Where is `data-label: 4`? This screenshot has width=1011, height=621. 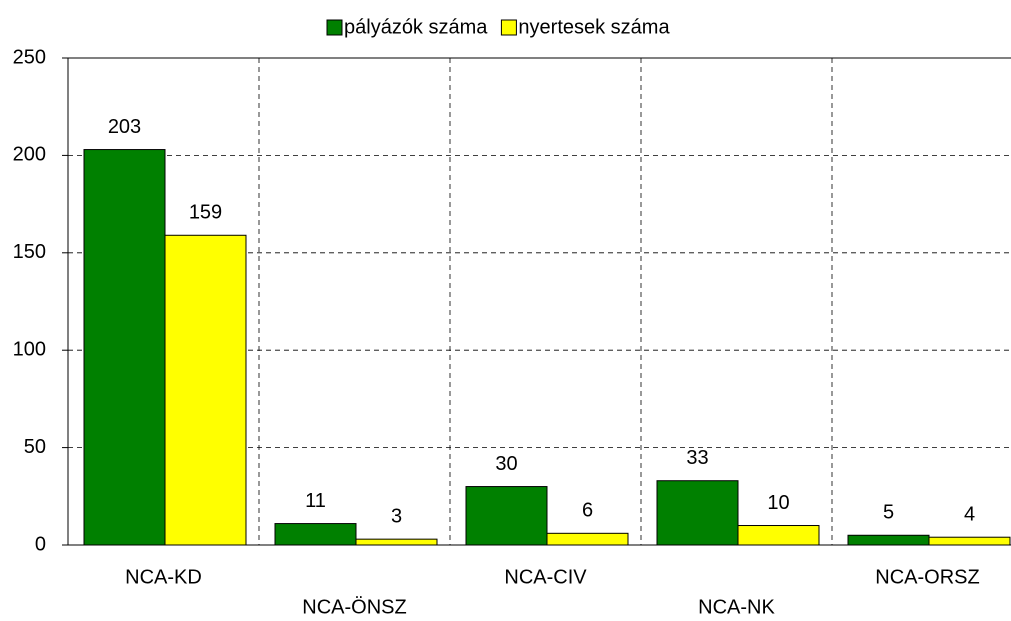 data-label: 4 is located at coordinates (969, 514).